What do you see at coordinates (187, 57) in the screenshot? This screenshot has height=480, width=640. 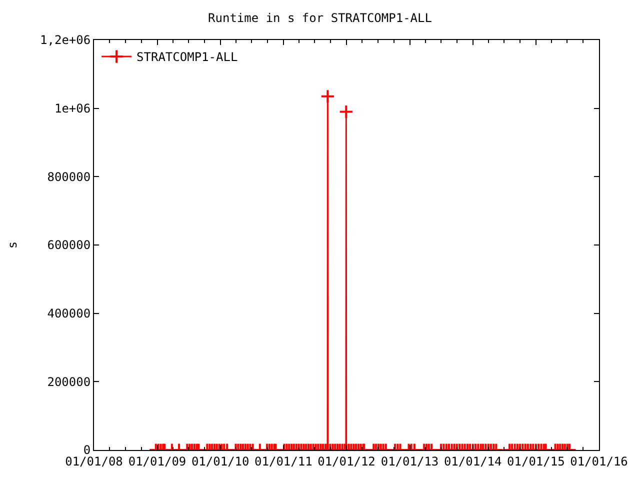 I see `legend-label: STRATCOMP1-ALL` at bounding box center [187, 57].